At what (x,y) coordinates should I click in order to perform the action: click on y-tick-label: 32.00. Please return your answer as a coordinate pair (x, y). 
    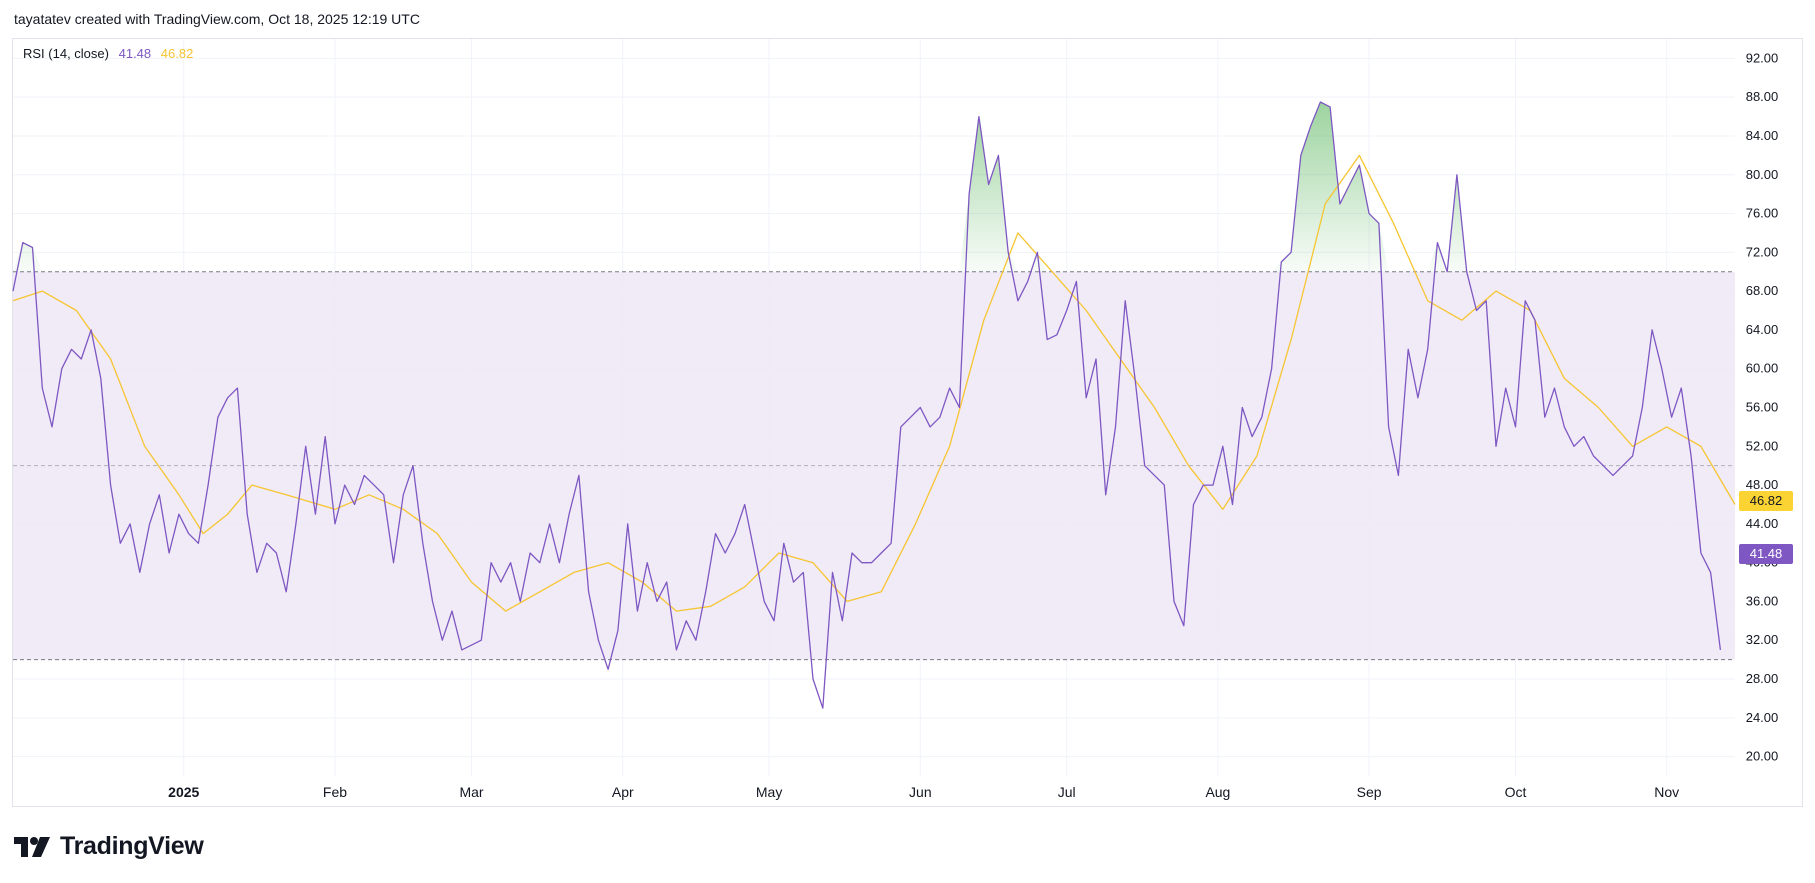
    Looking at the image, I should click on (1762, 639).